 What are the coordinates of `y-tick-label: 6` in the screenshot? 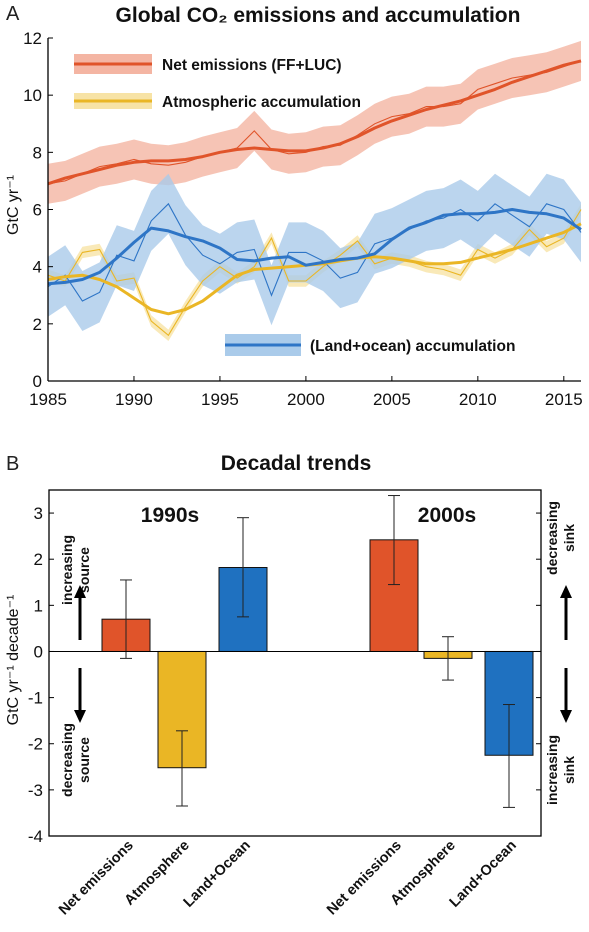 It's located at (37, 210).